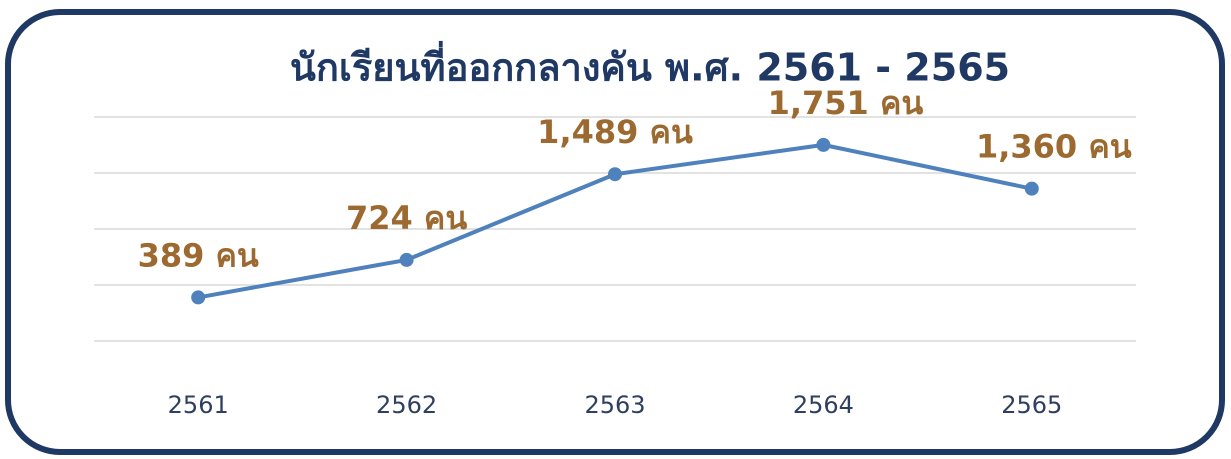  I want to click on x-tick-label: 2565, so click(1031, 405).